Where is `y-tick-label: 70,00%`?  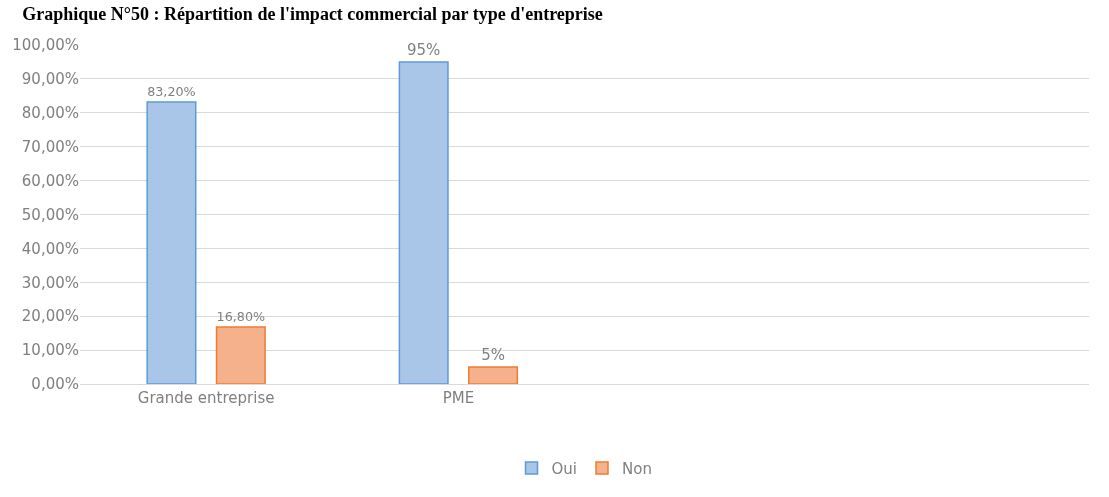 y-tick-label: 70,00% is located at coordinates (50, 146).